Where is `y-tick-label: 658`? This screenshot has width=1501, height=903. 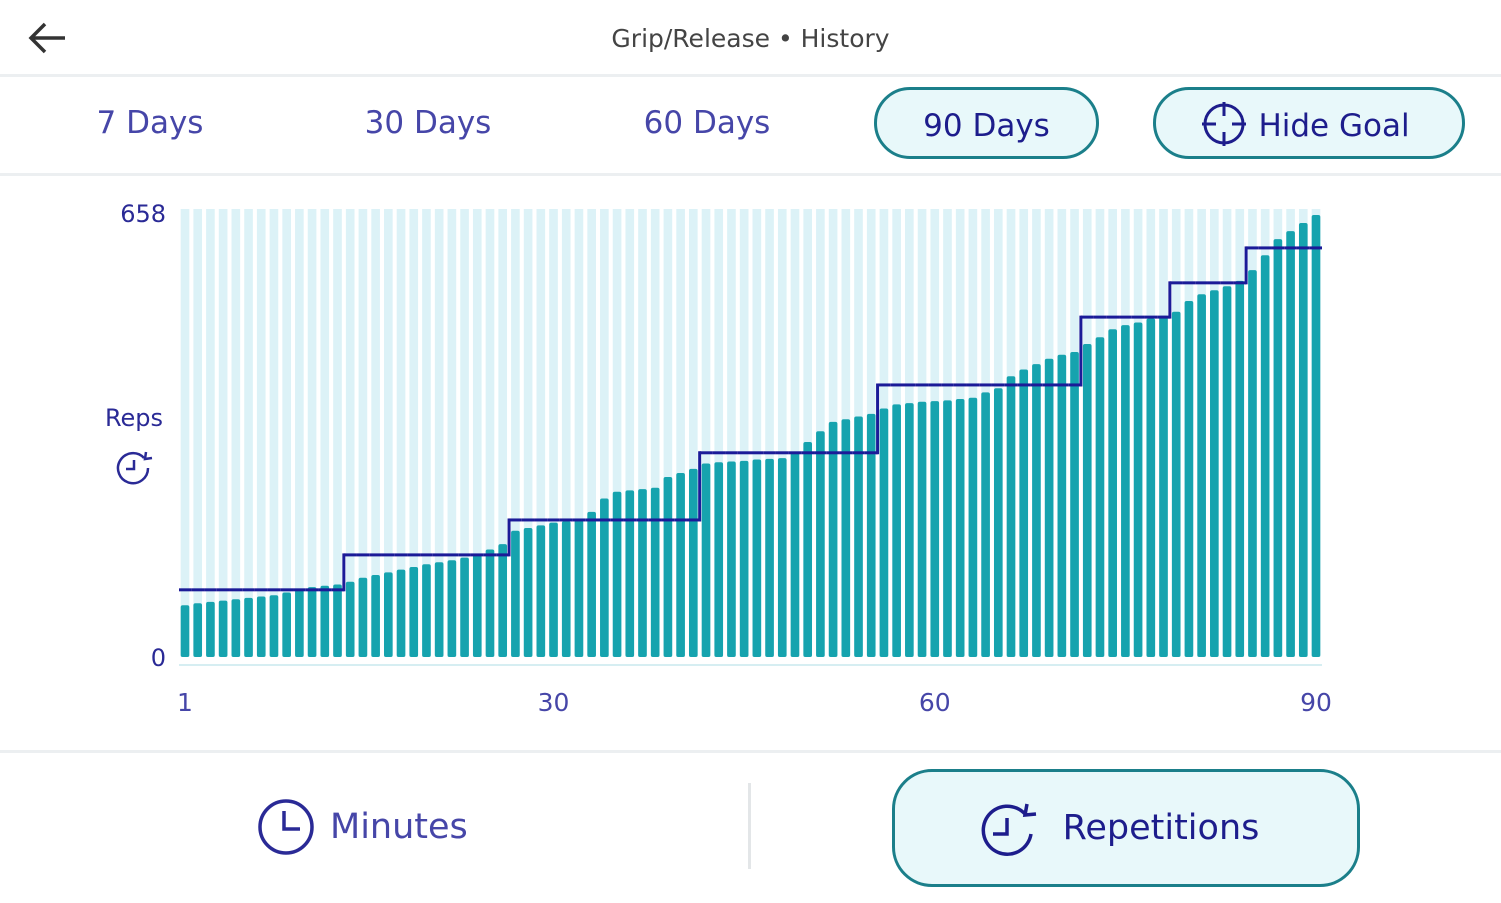 y-tick-label: 658 is located at coordinates (143, 214).